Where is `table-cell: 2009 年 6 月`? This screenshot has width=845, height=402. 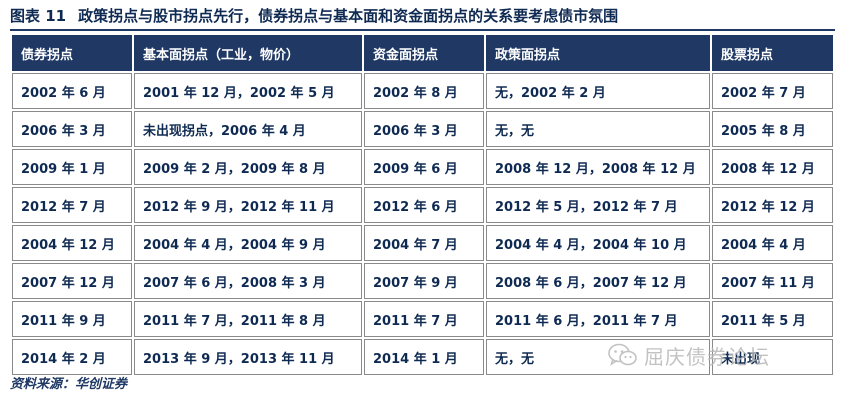
table-cell: 2009 年 6 月 is located at coordinates (424, 167).